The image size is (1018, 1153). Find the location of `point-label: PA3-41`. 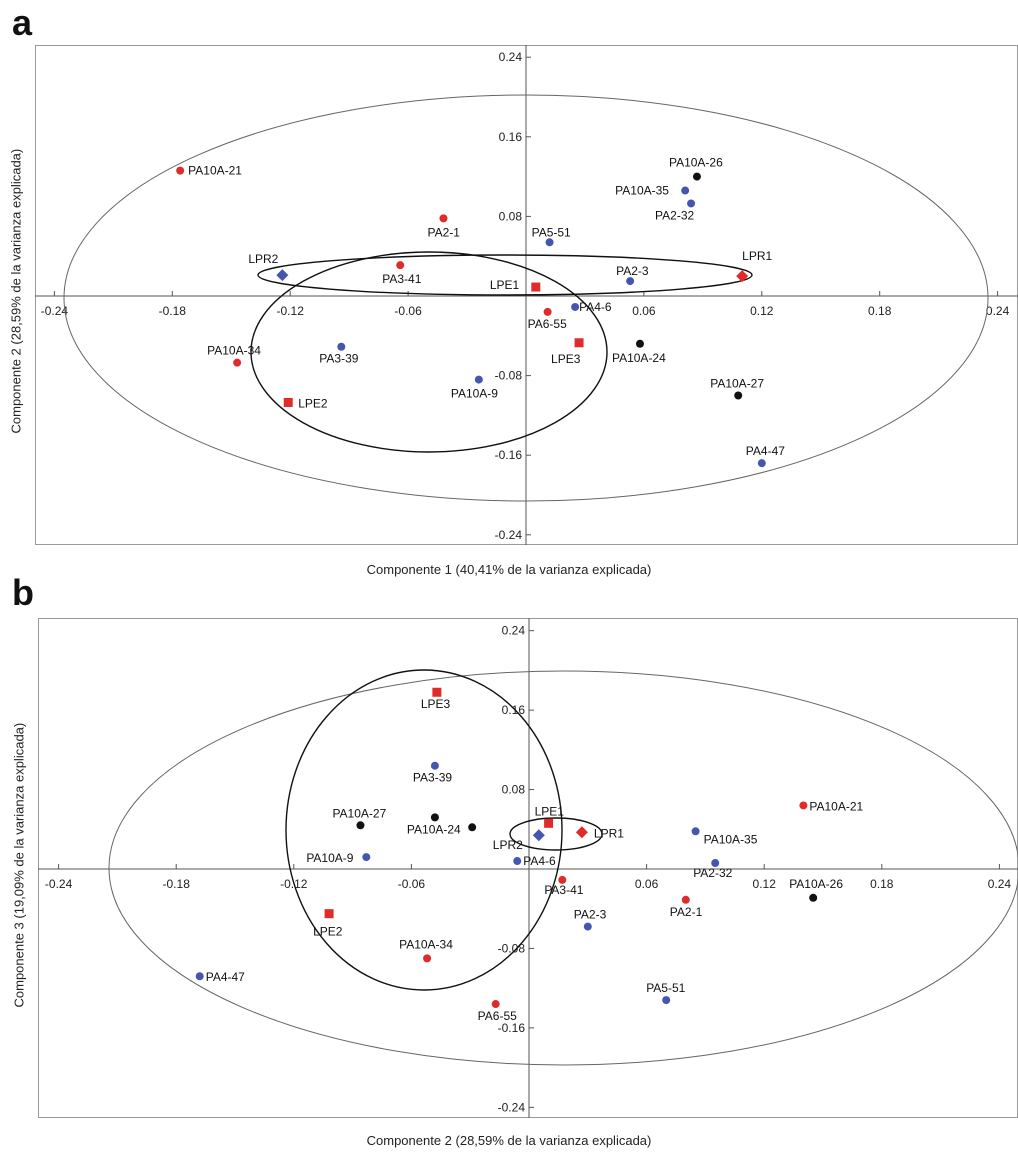

point-label: PA3-41 is located at coordinates (563, 890).